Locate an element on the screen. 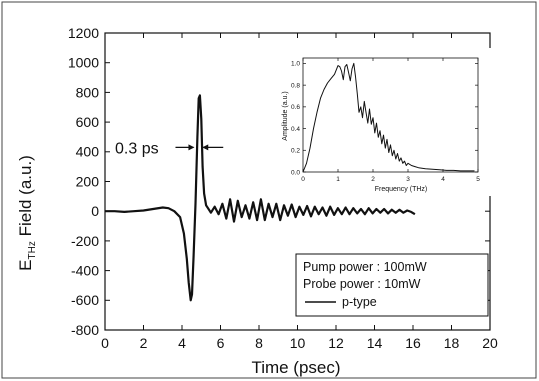  legend-series-label: p-type is located at coordinates (359, 302).